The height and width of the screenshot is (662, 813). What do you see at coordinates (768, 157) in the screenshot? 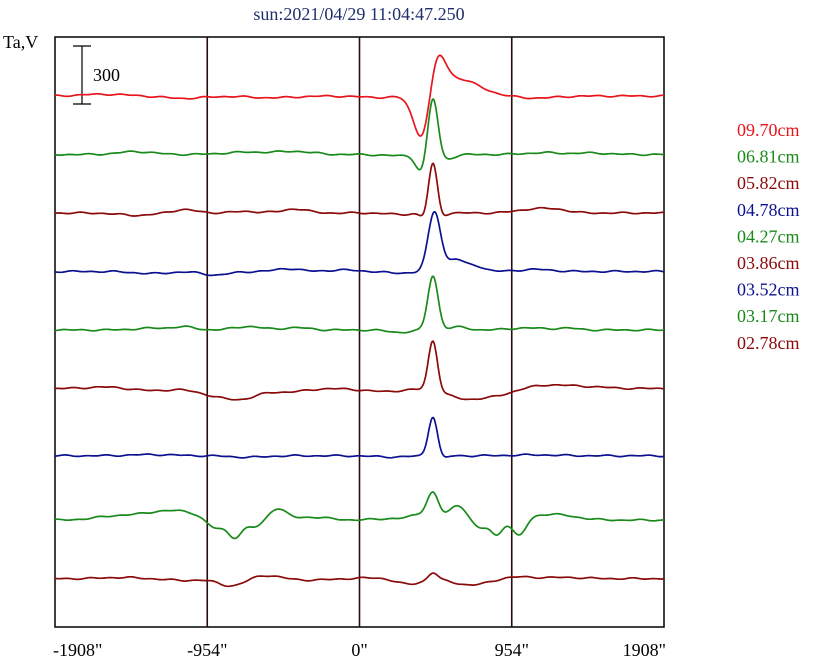
I see `legend-entry: 06.81cm` at bounding box center [768, 157].